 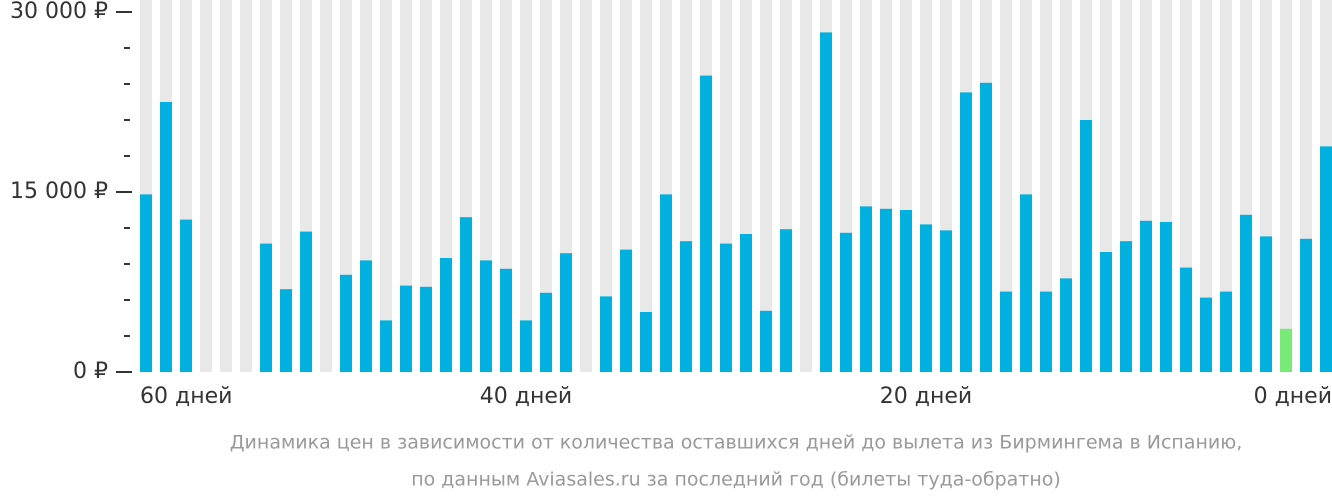 What do you see at coordinates (90, 371) in the screenshot?
I see `y-tick-label: 0 ₽` at bounding box center [90, 371].